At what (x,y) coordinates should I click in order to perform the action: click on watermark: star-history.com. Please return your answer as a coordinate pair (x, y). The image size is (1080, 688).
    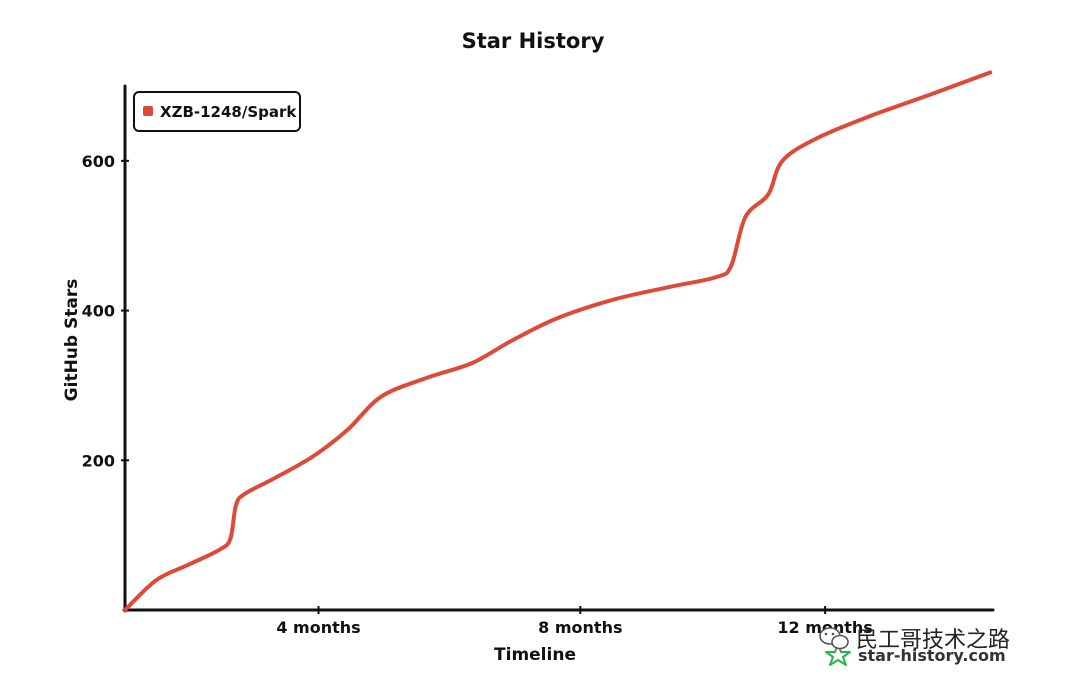
    Looking at the image, I should click on (915, 654).